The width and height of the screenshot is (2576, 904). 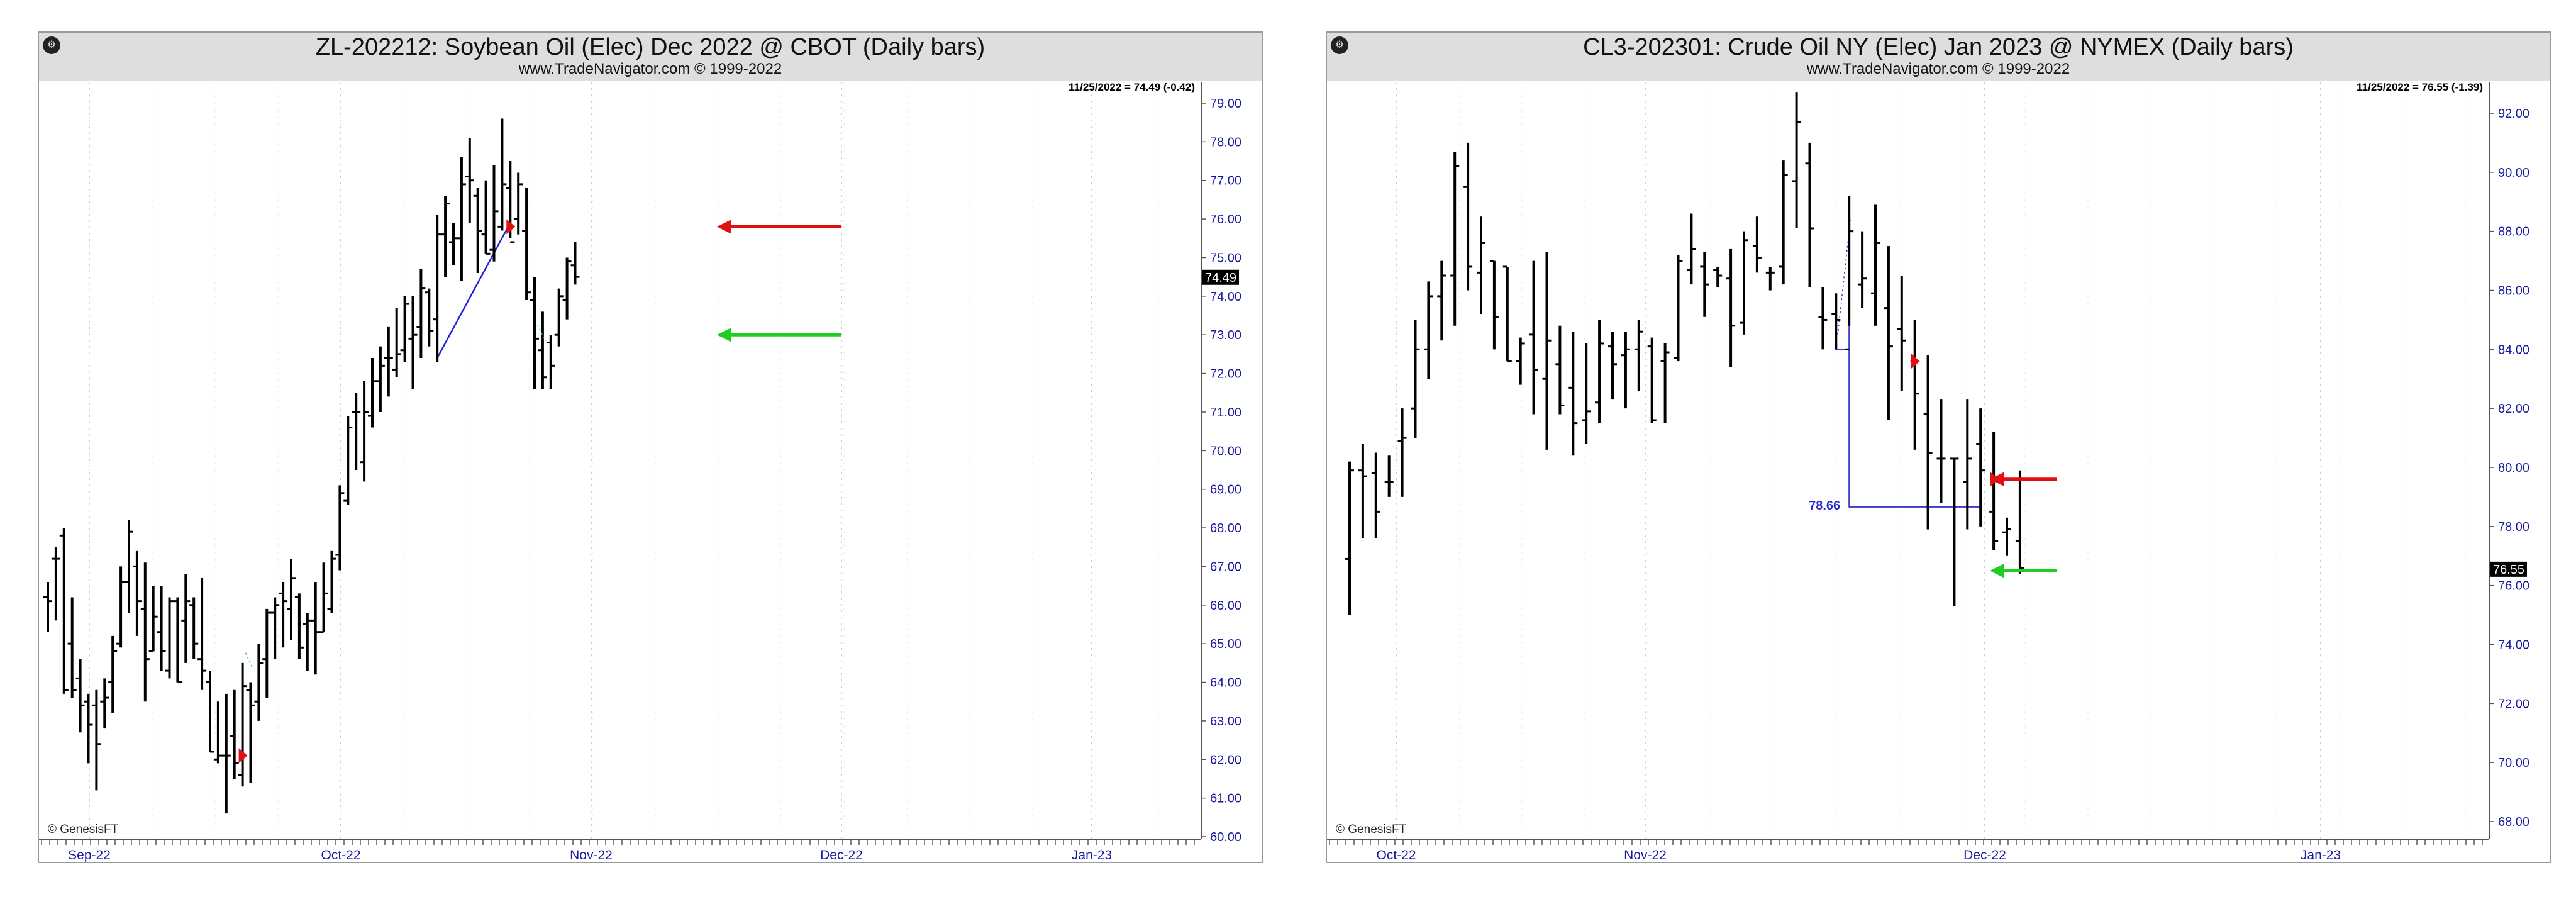 I want to click on y-tick-label: 63.00, so click(x=1225, y=721).